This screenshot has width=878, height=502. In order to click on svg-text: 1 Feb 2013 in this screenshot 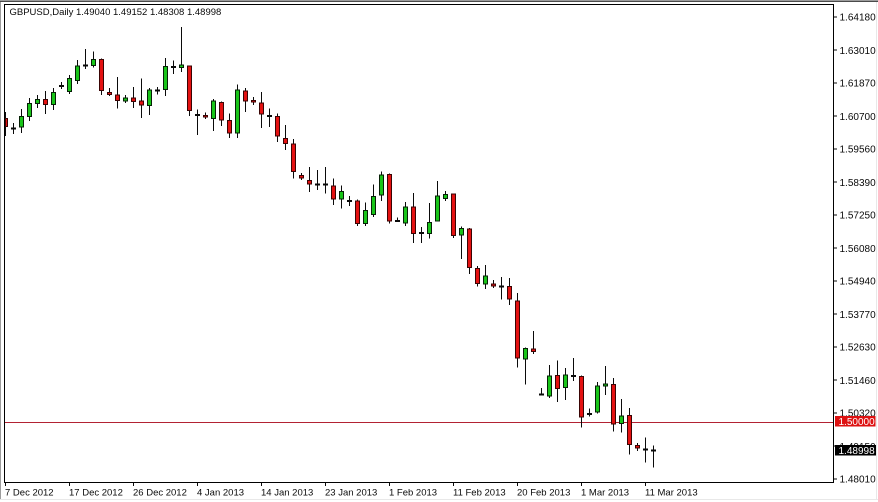, I will do `click(413, 493)`.